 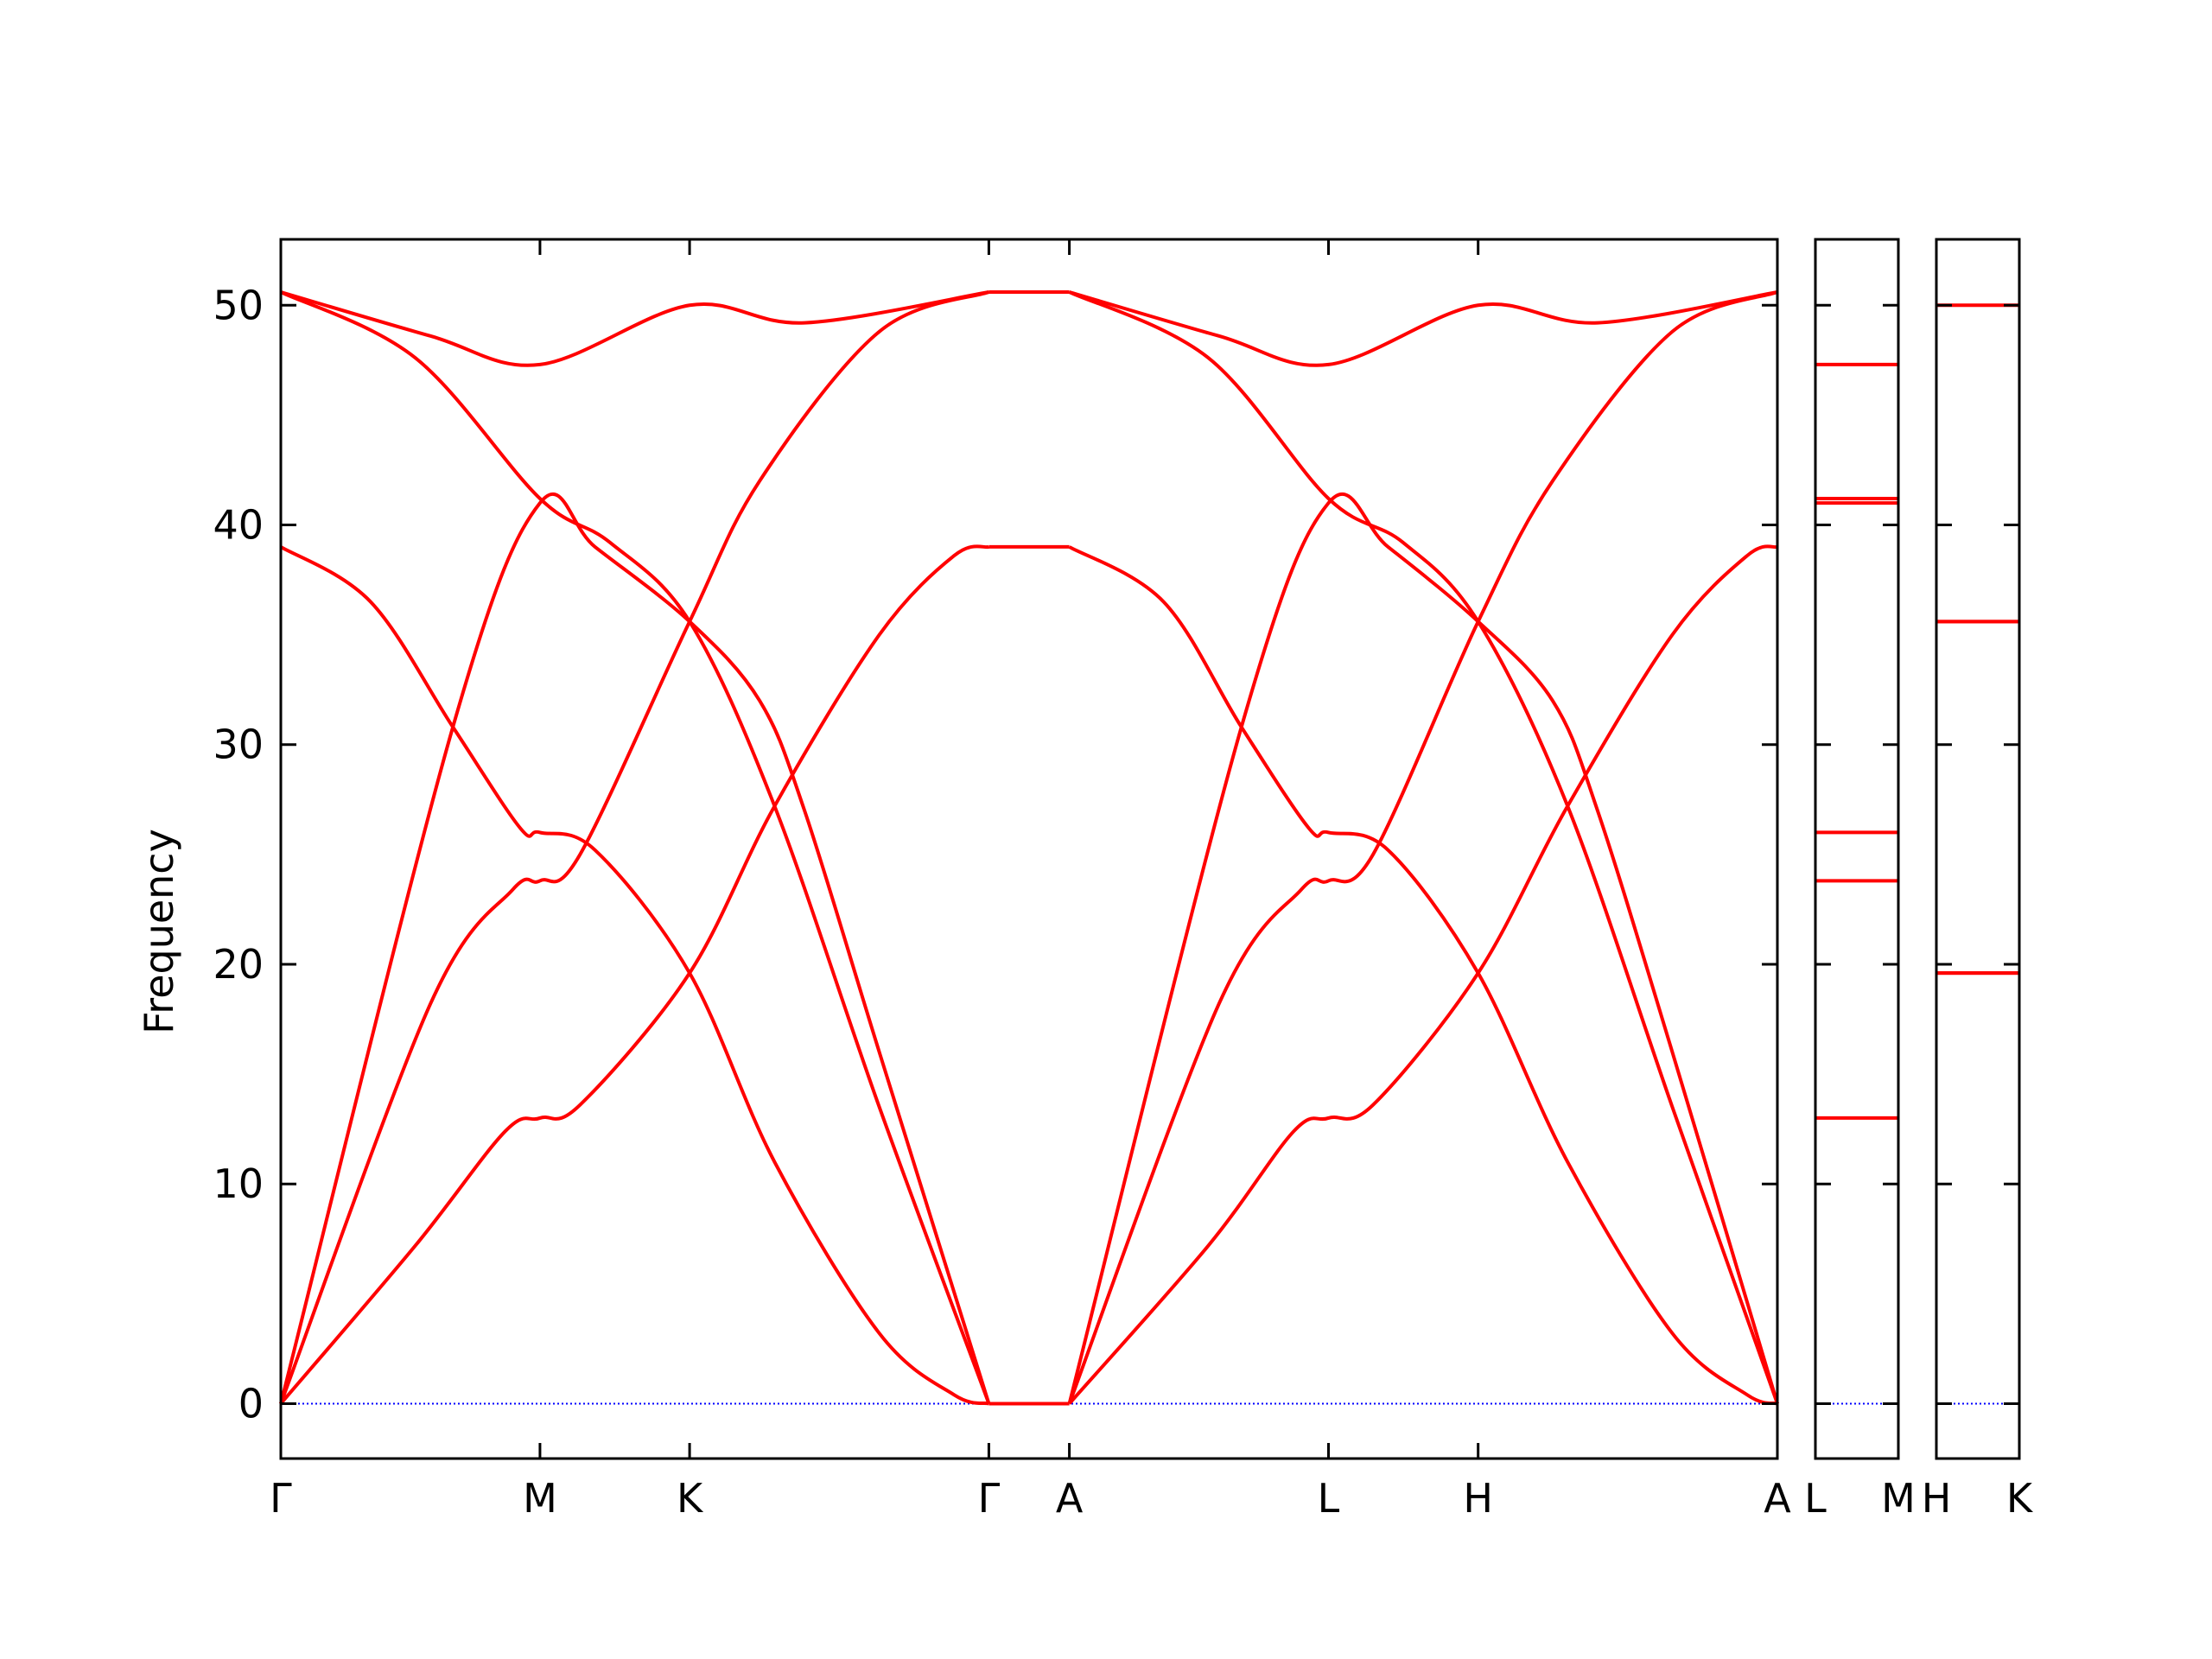 What do you see at coordinates (251, 1403) in the screenshot?
I see `y-tick-label: 0` at bounding box center [251, 1403].